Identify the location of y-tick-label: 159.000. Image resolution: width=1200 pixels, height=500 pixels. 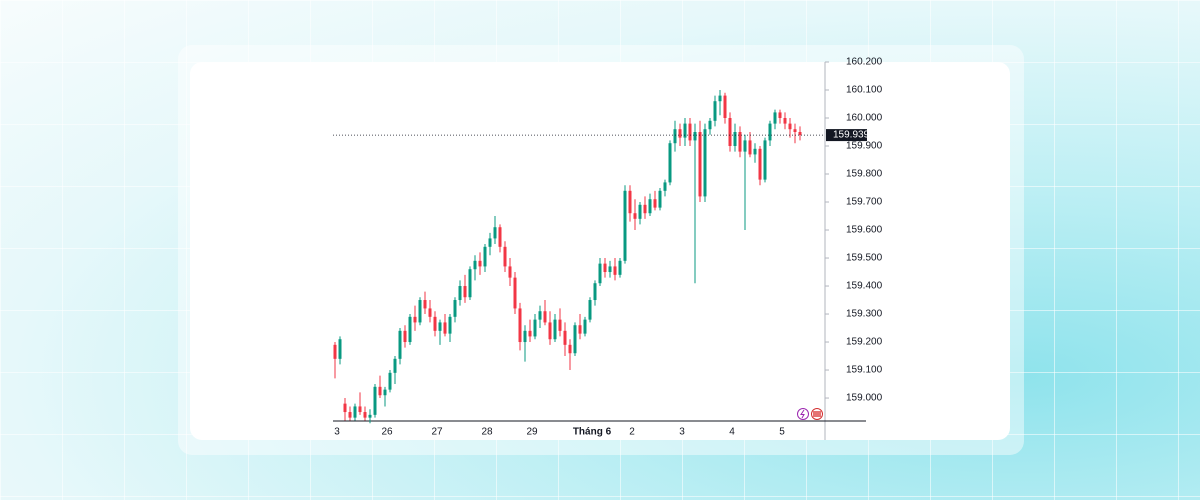
(864, 398).